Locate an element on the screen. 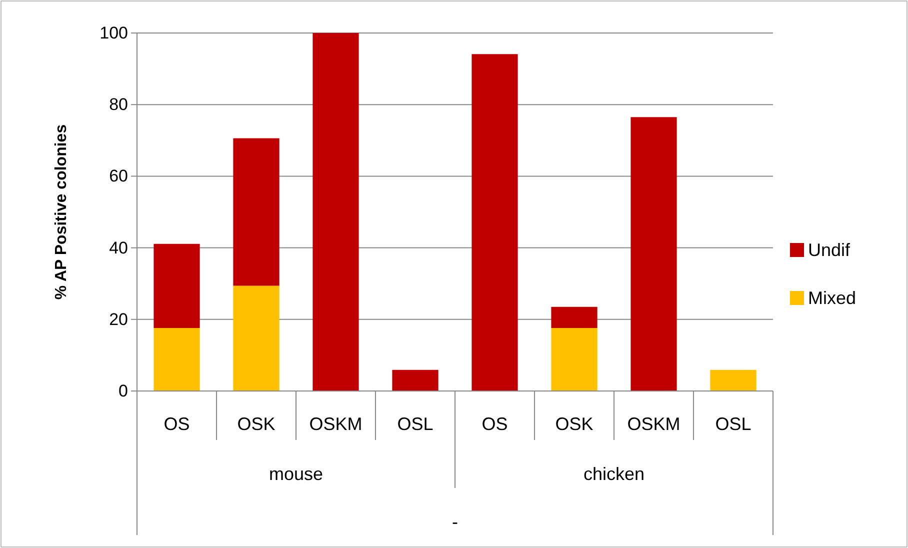 The image size is (908, 548). y-axis-title: % AP Positive colonies is located at coordinates (61, 212).